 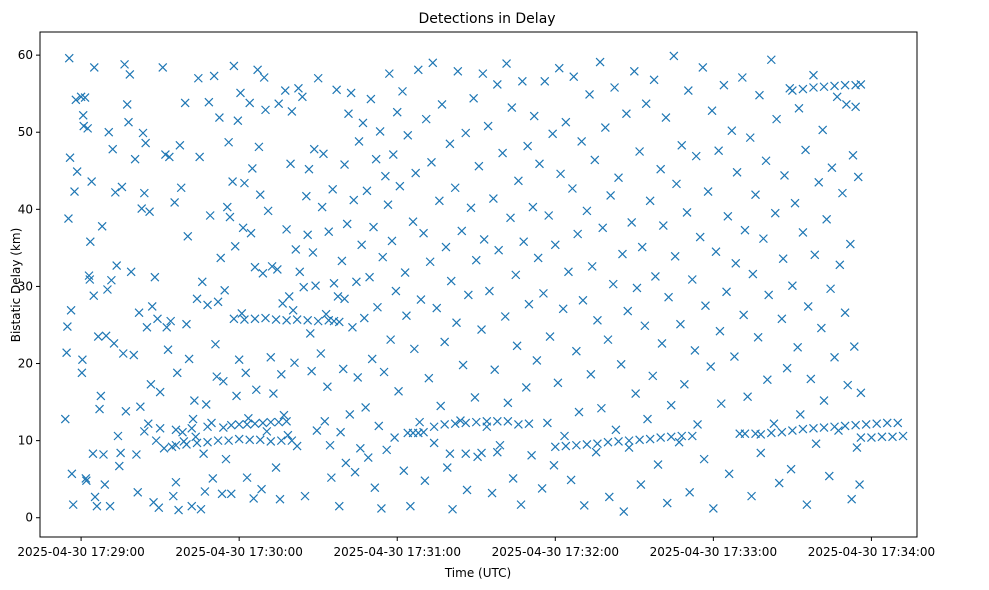 What do you see at coordinates (477, 573) in the screenshot?
I see `x-axis-title: Time (UTC)` at bounding box center [477, 573].